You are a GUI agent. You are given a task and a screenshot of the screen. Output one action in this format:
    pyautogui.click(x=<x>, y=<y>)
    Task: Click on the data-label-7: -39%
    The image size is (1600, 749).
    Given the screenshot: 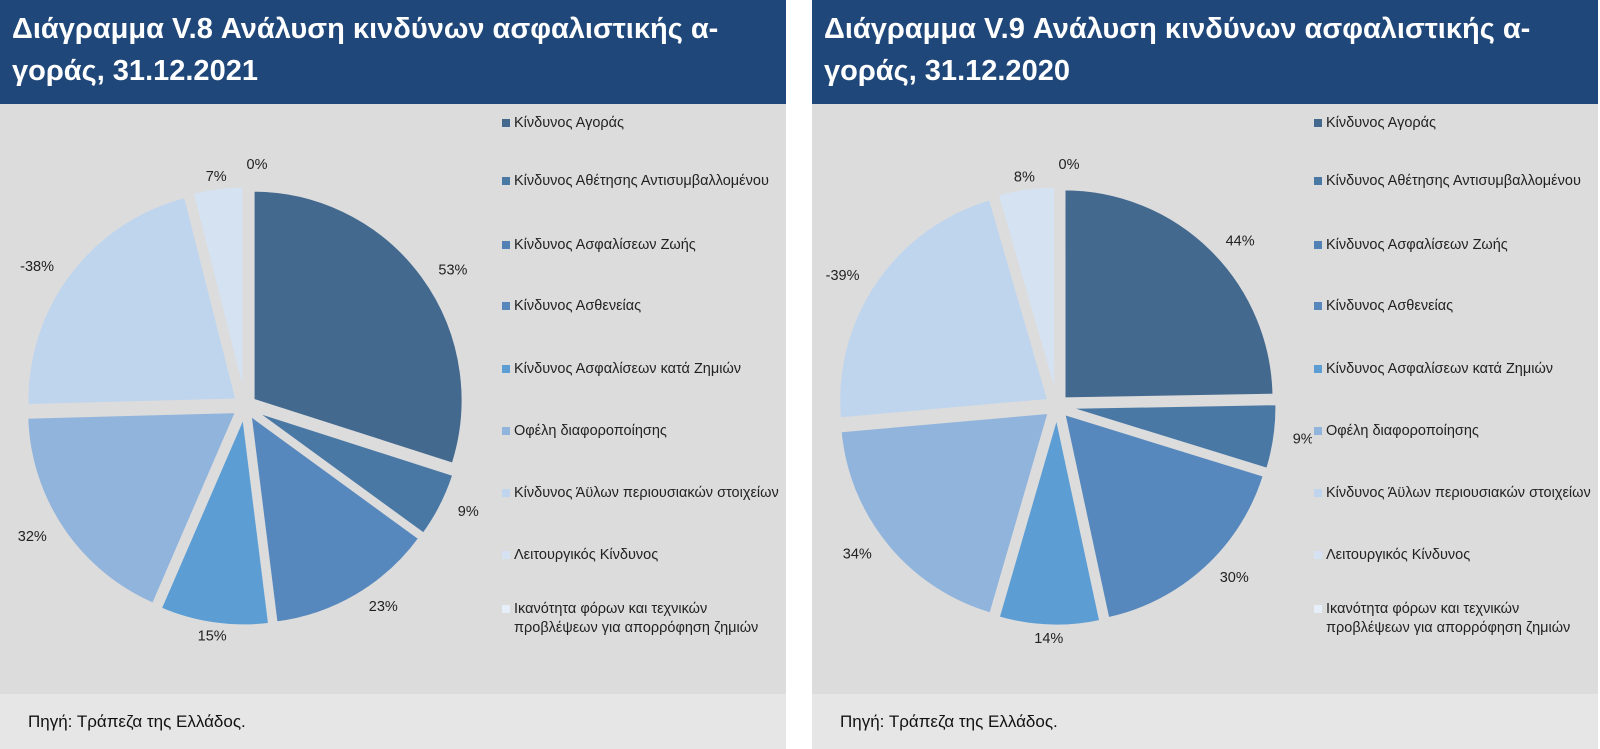 What is the action you would take?
    pyautogui.click(x=843, y=276)
    